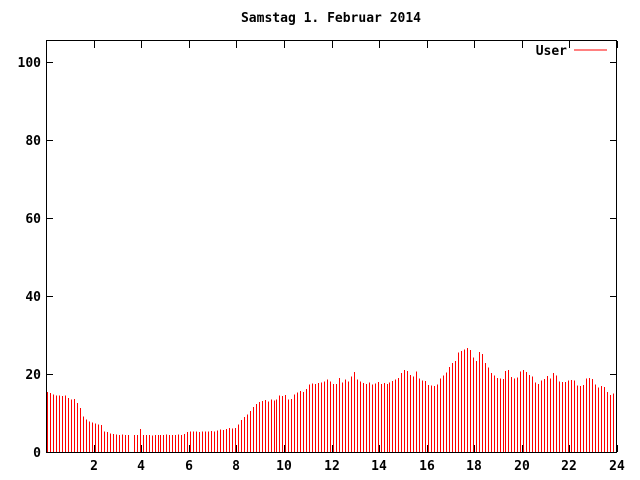 The image size is (640, 480). Describe the element at coordinates (427, 466) in the screenshot. I see `x-tick-label: 16` at that location.